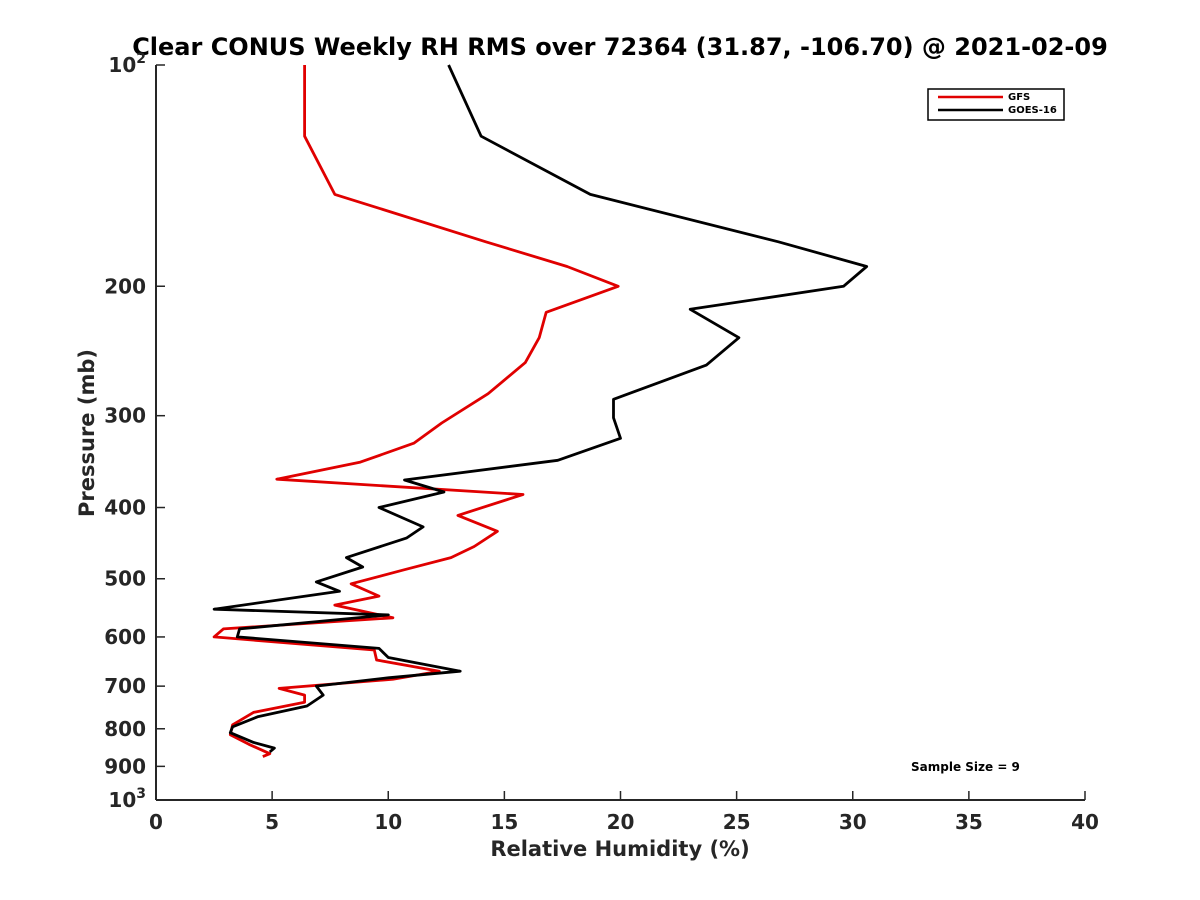 This screenshot has height=900, width=1200. I want to click on y-tick-label: 400, so click(125, 508).